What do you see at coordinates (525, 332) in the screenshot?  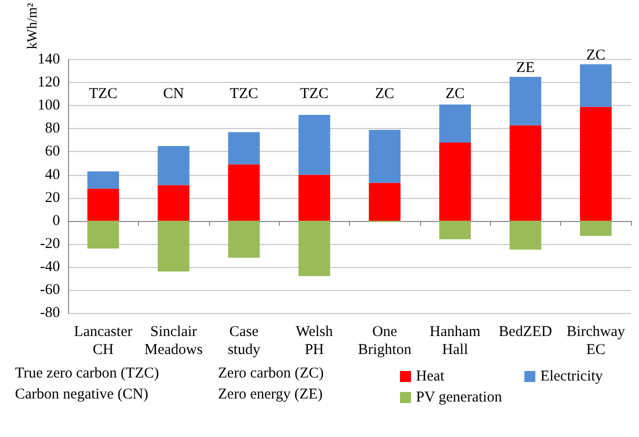 I see `x-tick-label: BedZED` at bounding box center [525, 332].